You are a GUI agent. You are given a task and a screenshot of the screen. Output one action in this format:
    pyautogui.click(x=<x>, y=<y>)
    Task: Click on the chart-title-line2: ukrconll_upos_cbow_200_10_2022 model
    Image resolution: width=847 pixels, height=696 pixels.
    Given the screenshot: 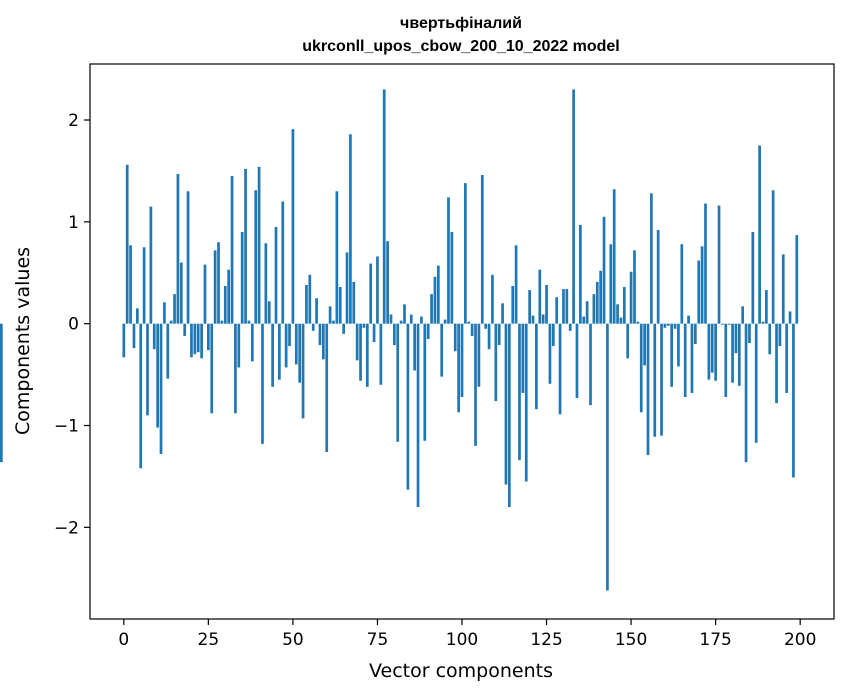 What is the action you would take?
    pyautogui.click(x=460, y=46)
    